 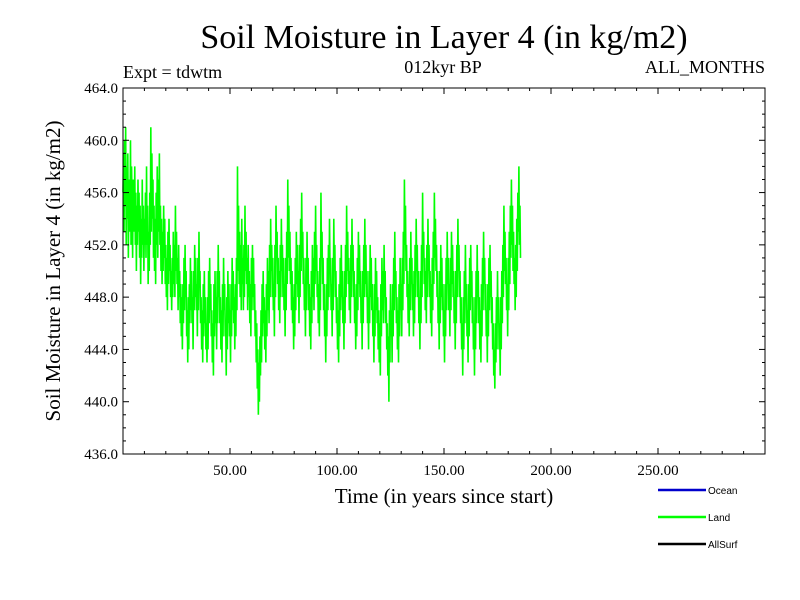 I want to click on x-tick-label: 150.00, so click(x=443, y=471).